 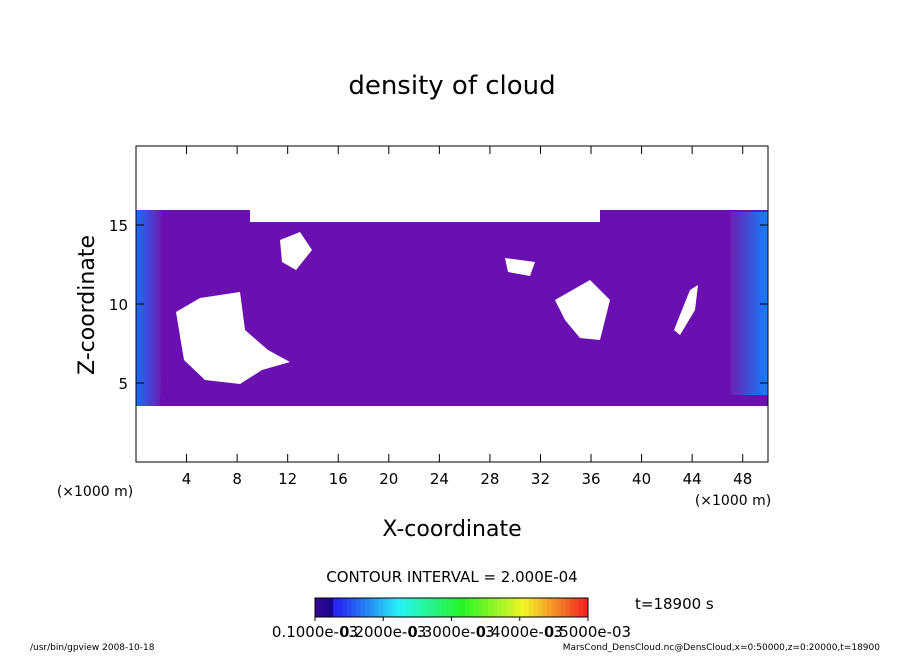 I want to click on y-tick-label: 5, so click(x=123, y=384).